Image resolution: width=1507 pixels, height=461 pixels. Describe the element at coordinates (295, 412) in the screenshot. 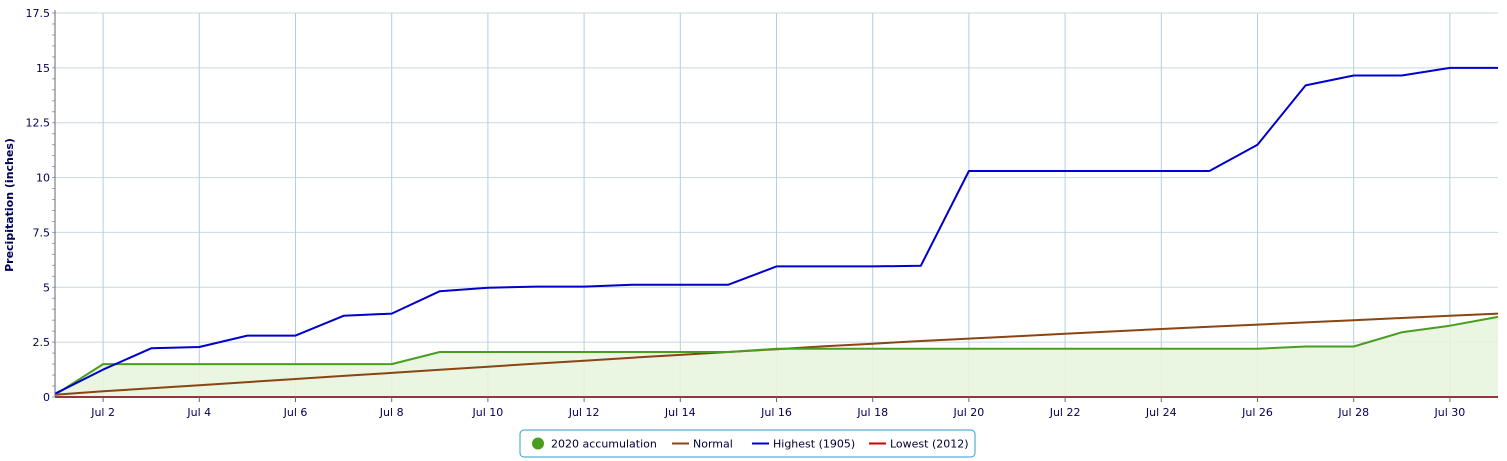

I see `x-tick-label: Jul 6` at that location.